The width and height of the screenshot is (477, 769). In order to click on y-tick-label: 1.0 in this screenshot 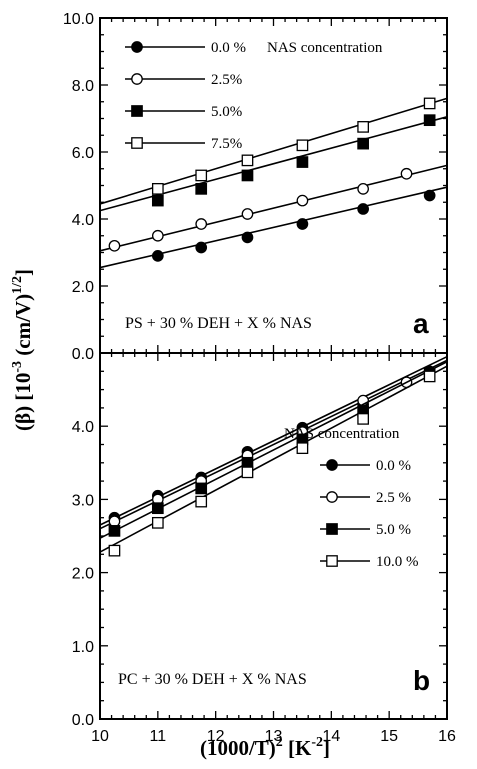, I will do `click(83, 647)`.